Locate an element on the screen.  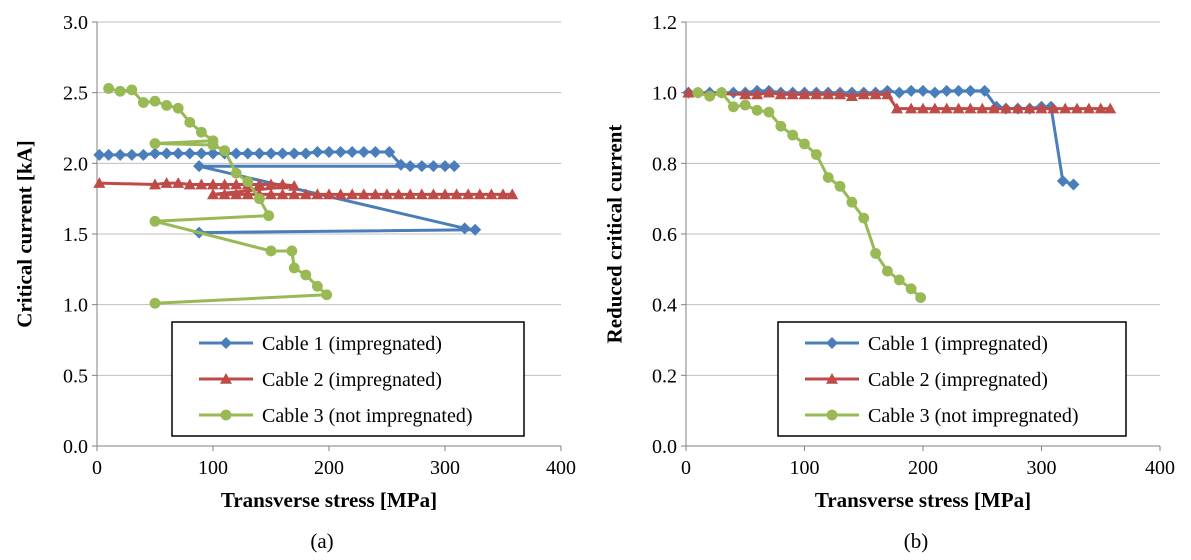
y-tick-label: 2.0 is located at coordinates (75, 164).